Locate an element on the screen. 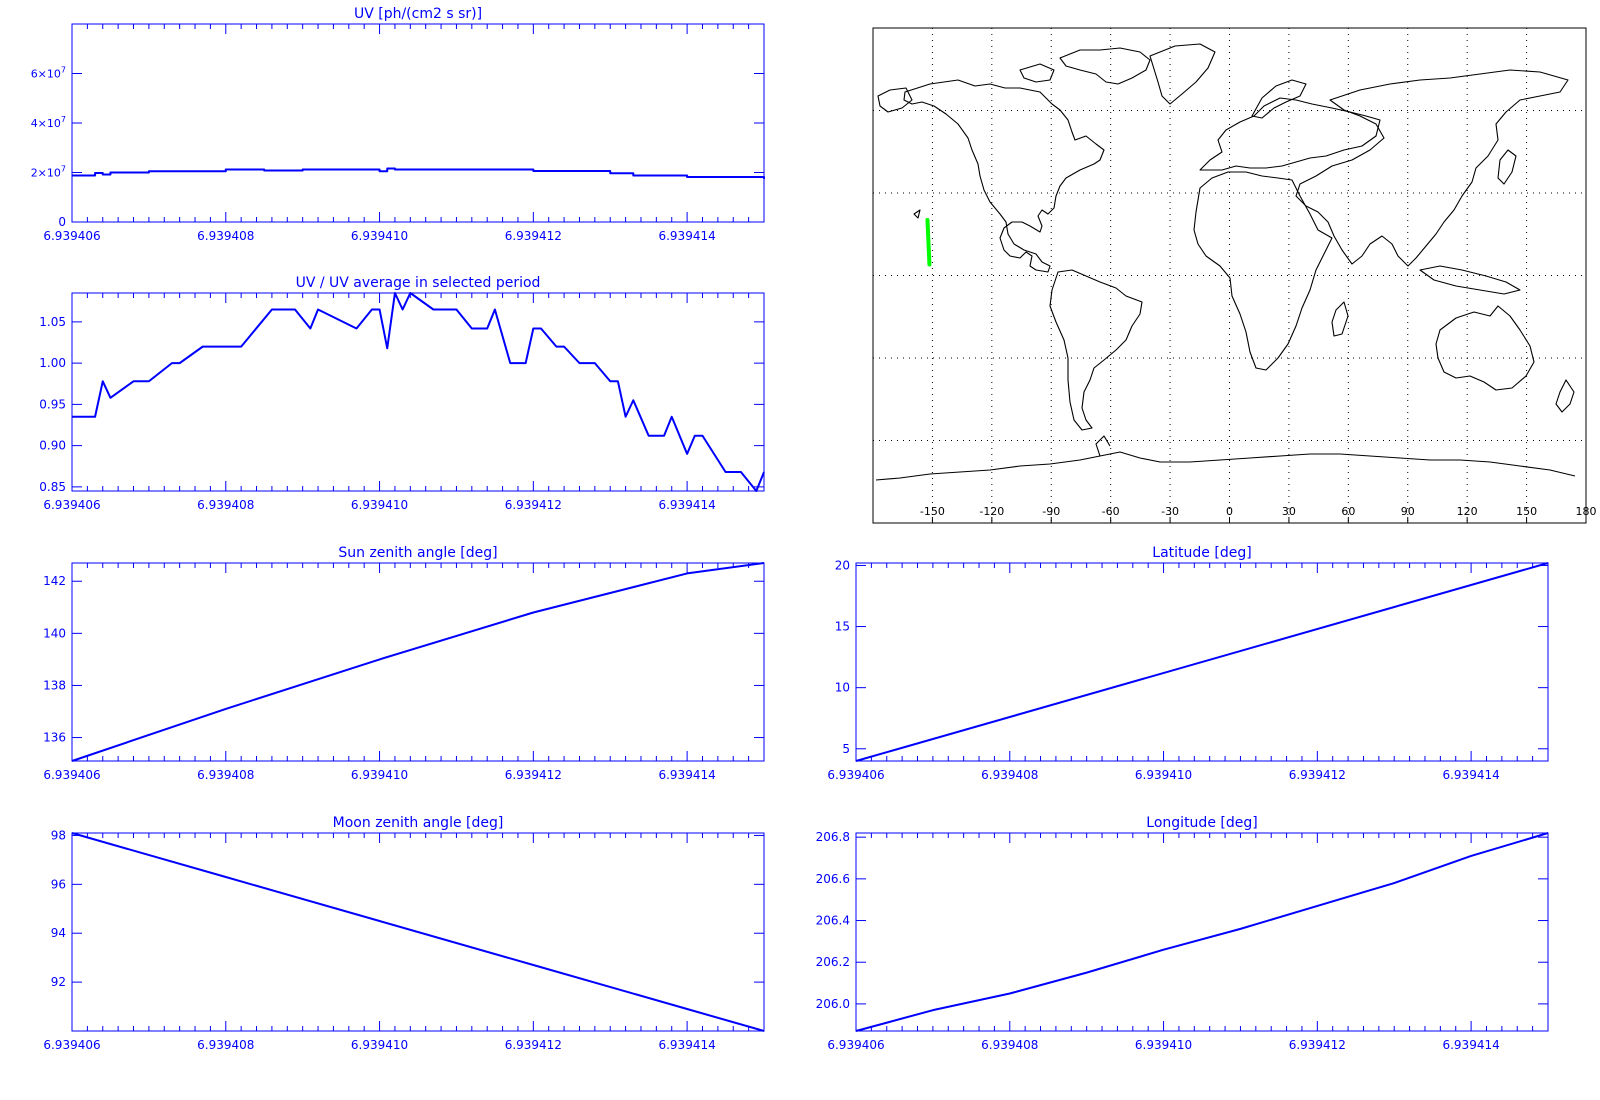 This screenshot has width=1600, height=1100. coast-south-america is located at coordinates (1096, 350).